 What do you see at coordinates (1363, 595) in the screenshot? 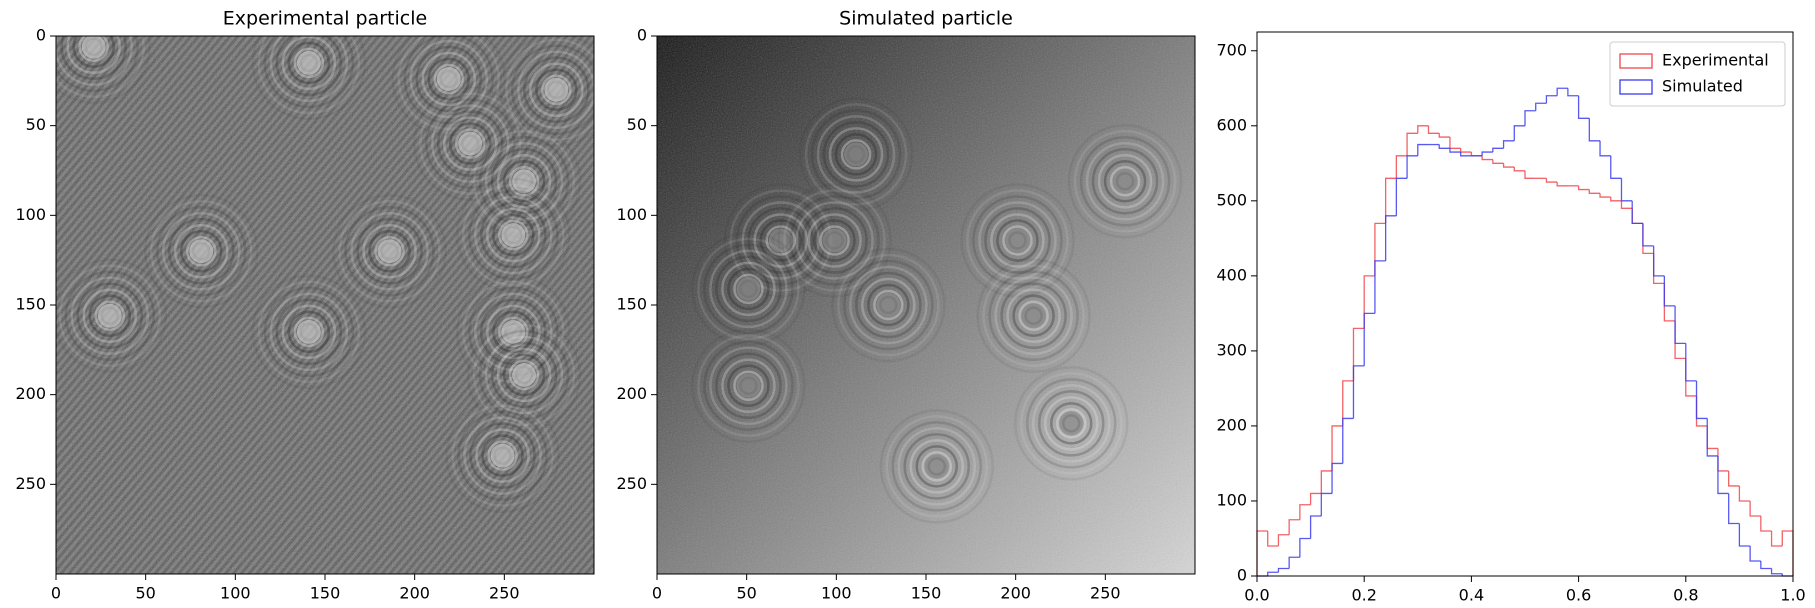
I see `x-tick-label: 0.2` at bounding box center [1363, 595].